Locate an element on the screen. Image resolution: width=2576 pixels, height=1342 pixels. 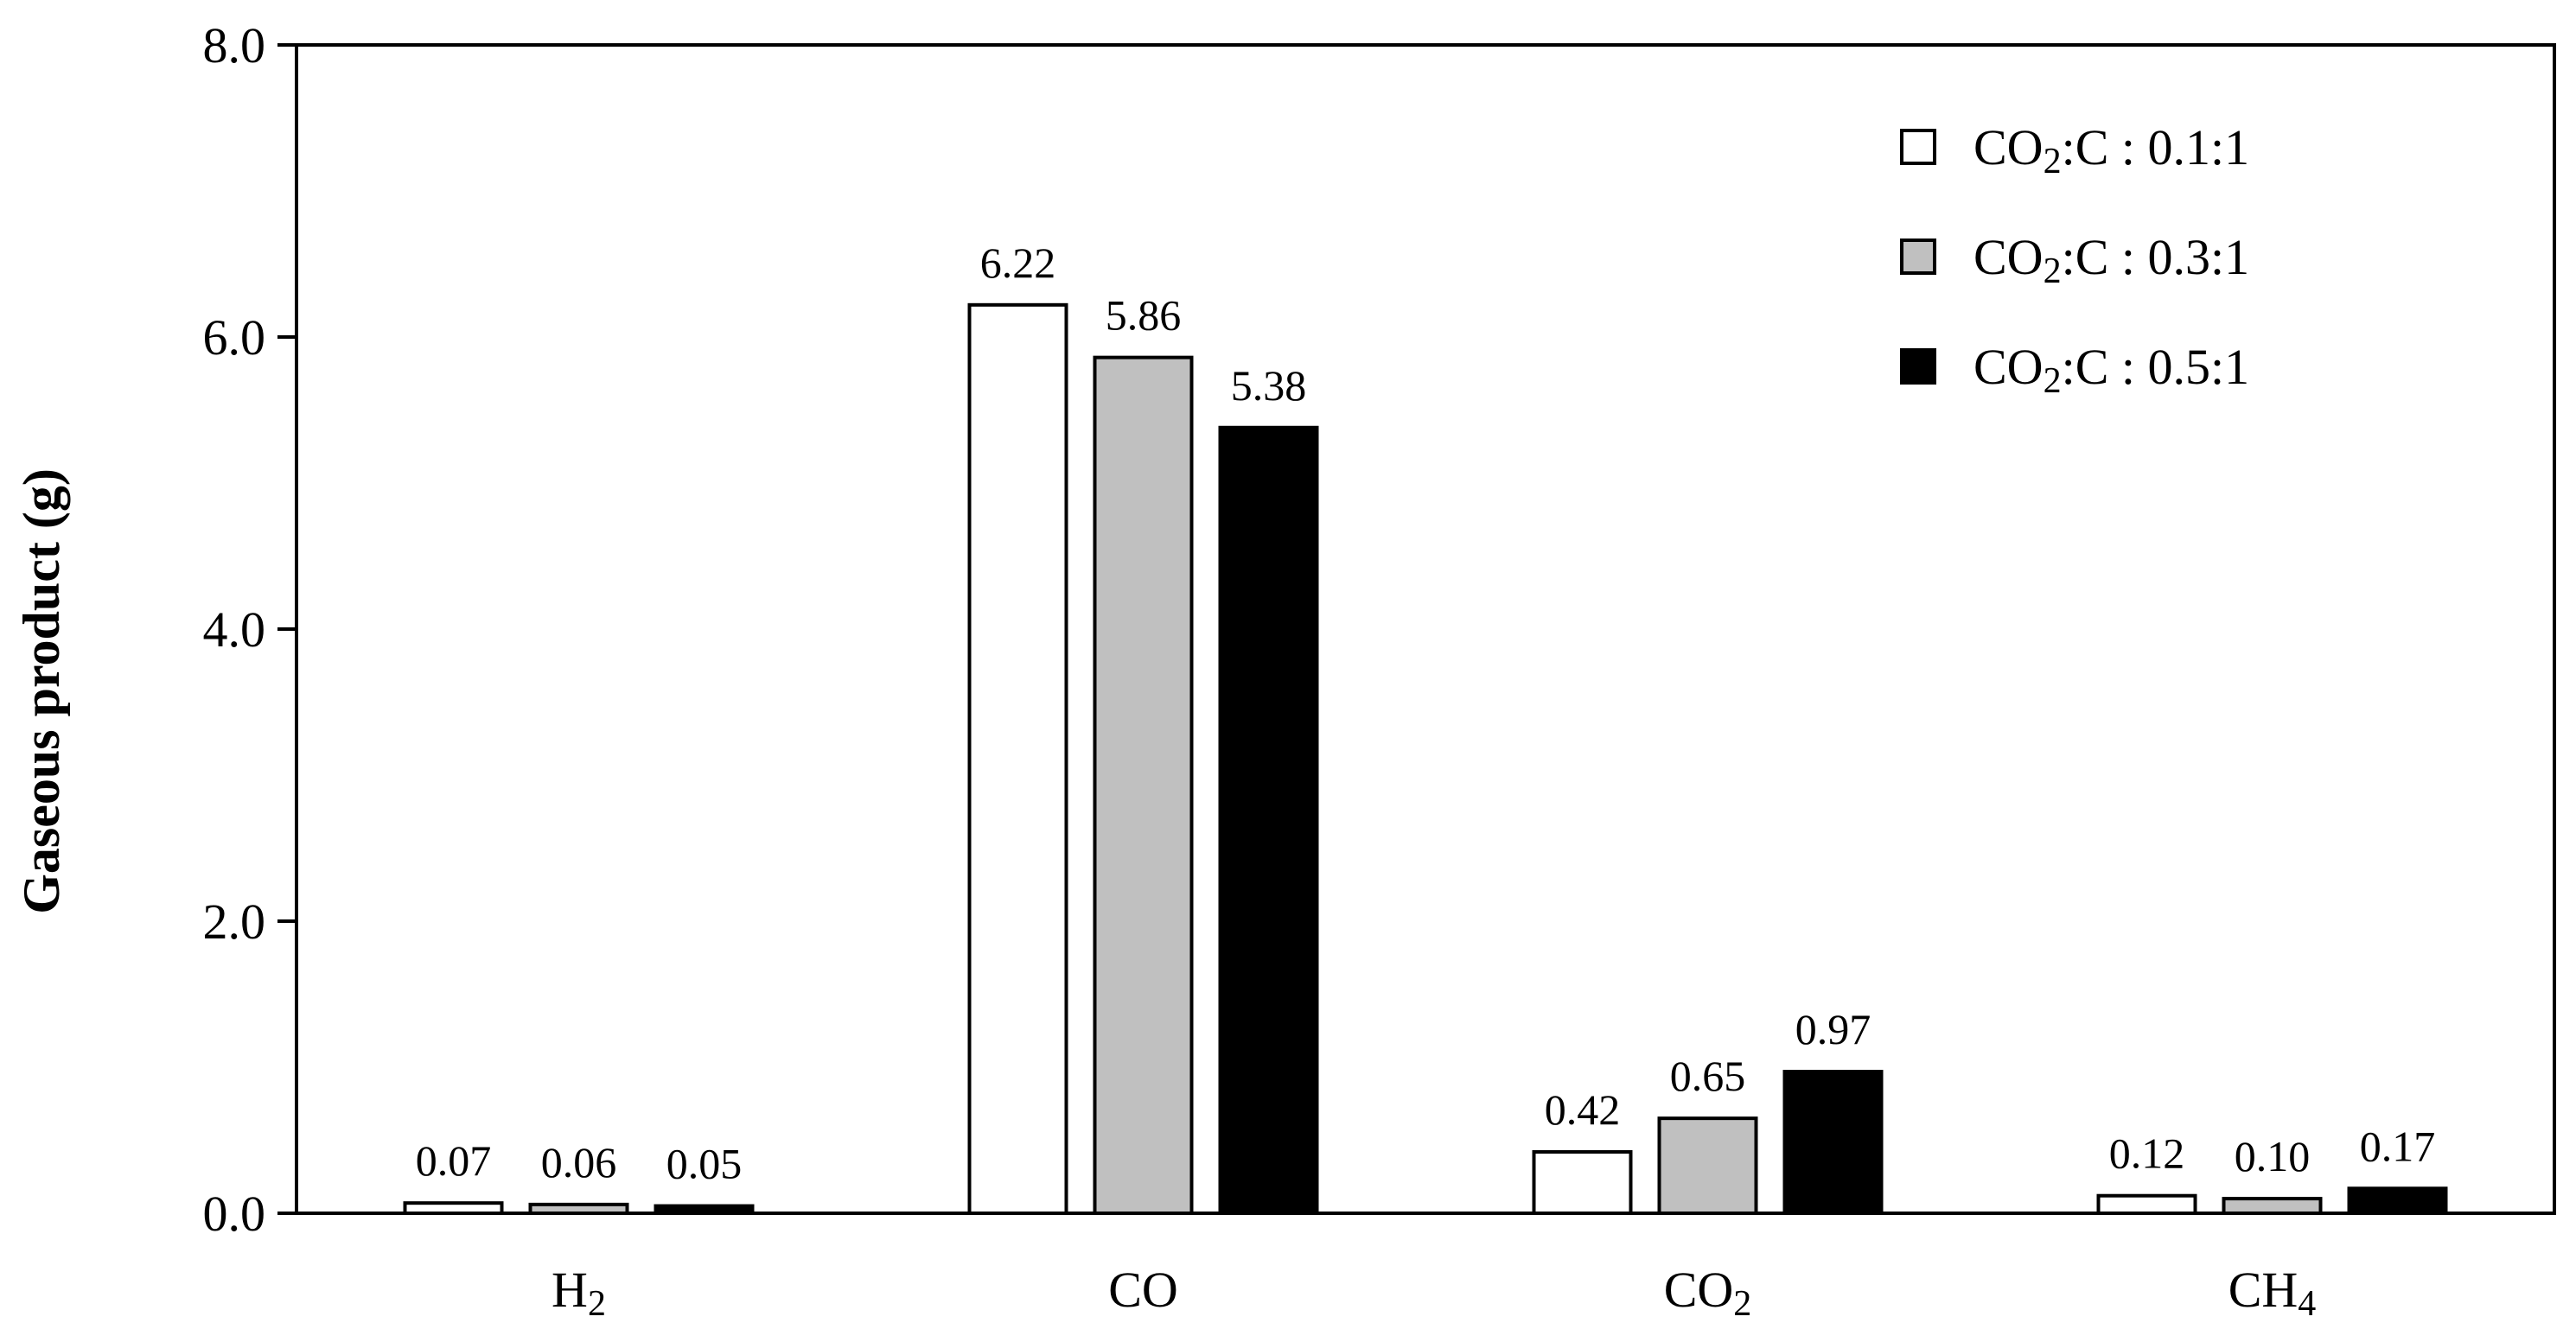
bar-data-label: 0.12 is located at coordinates (2147, 1153).